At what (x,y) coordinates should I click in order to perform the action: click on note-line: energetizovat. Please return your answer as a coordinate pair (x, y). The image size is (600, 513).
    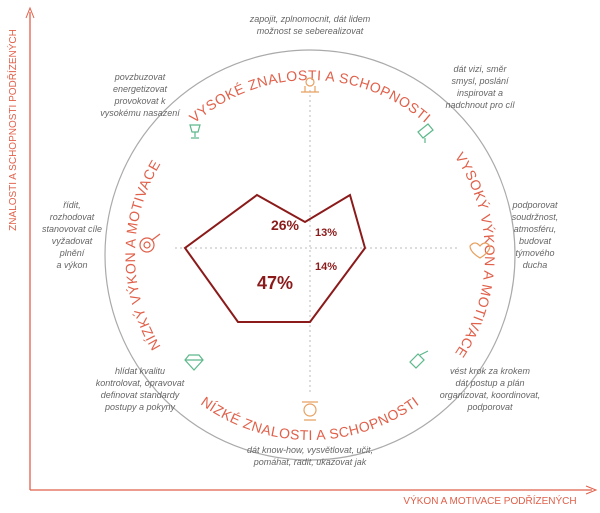
    Looking at the image, I should click on (140, 89).